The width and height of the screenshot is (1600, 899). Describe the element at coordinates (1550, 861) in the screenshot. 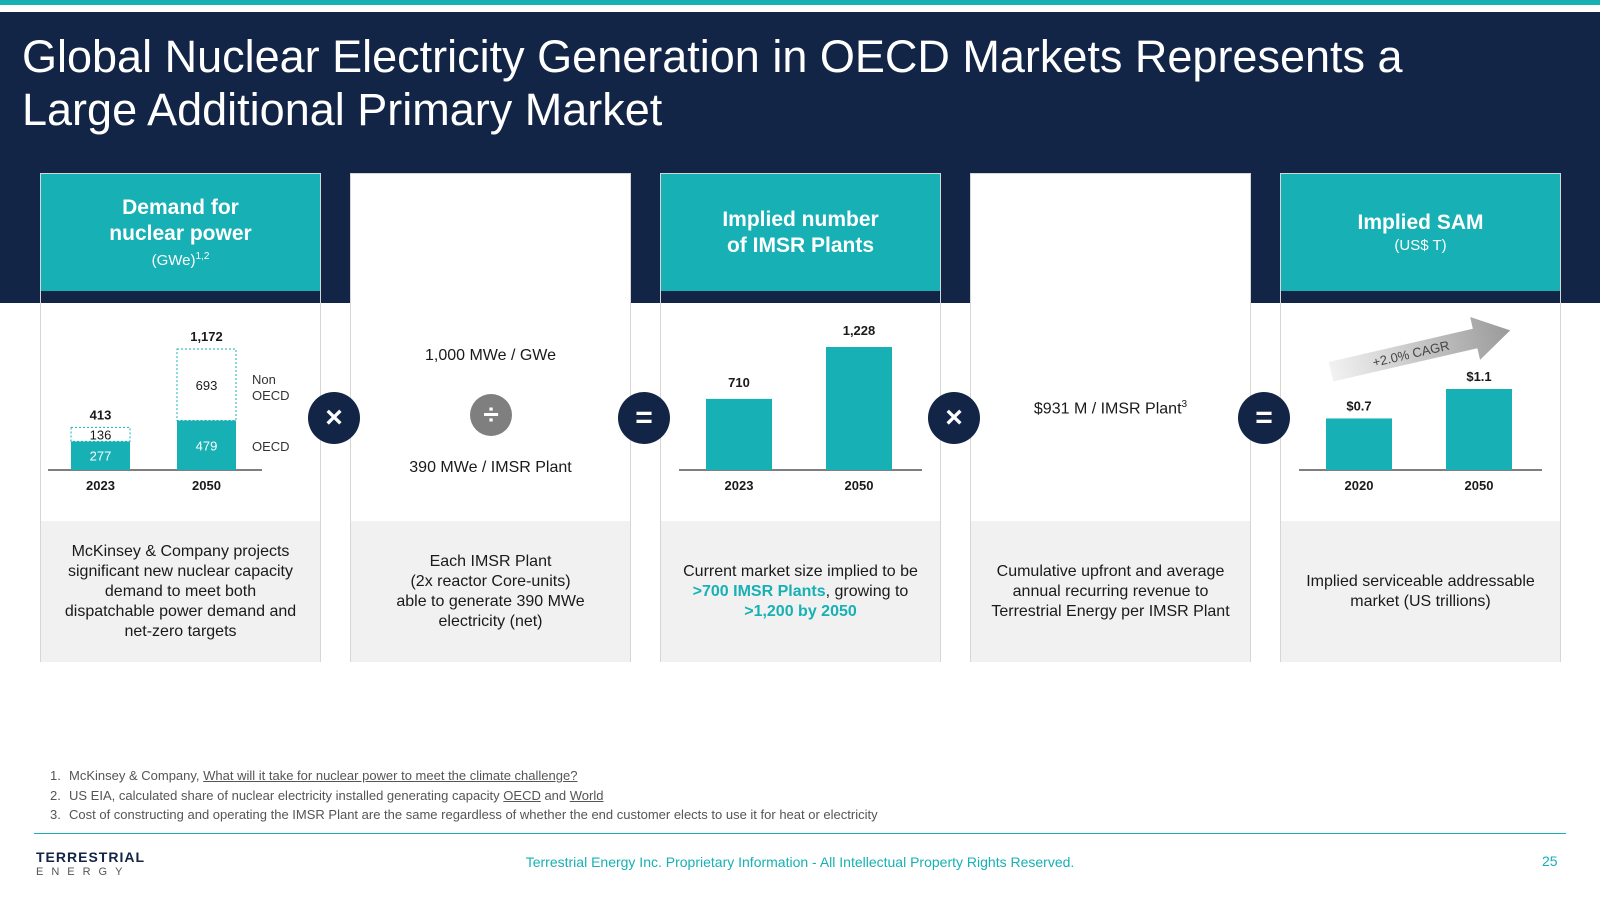

I see `page-number: 25` at that location.